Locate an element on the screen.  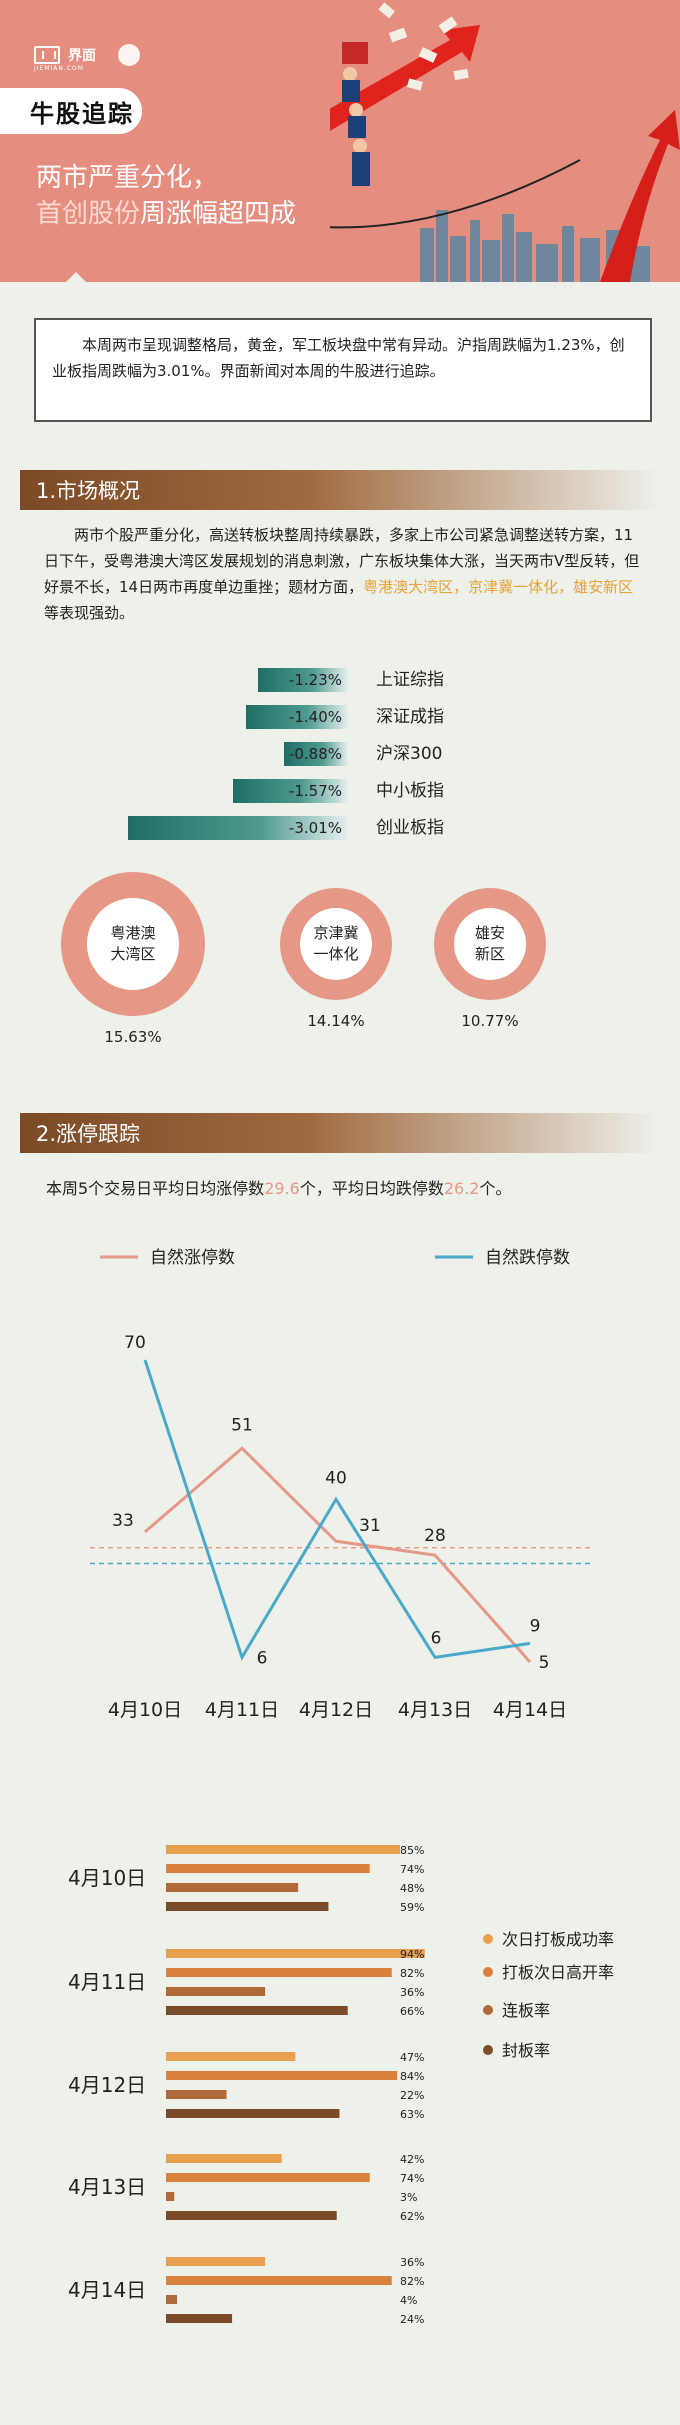
theme-donut-label: 京津冀 一体化 is located at coordinates (336, 944).